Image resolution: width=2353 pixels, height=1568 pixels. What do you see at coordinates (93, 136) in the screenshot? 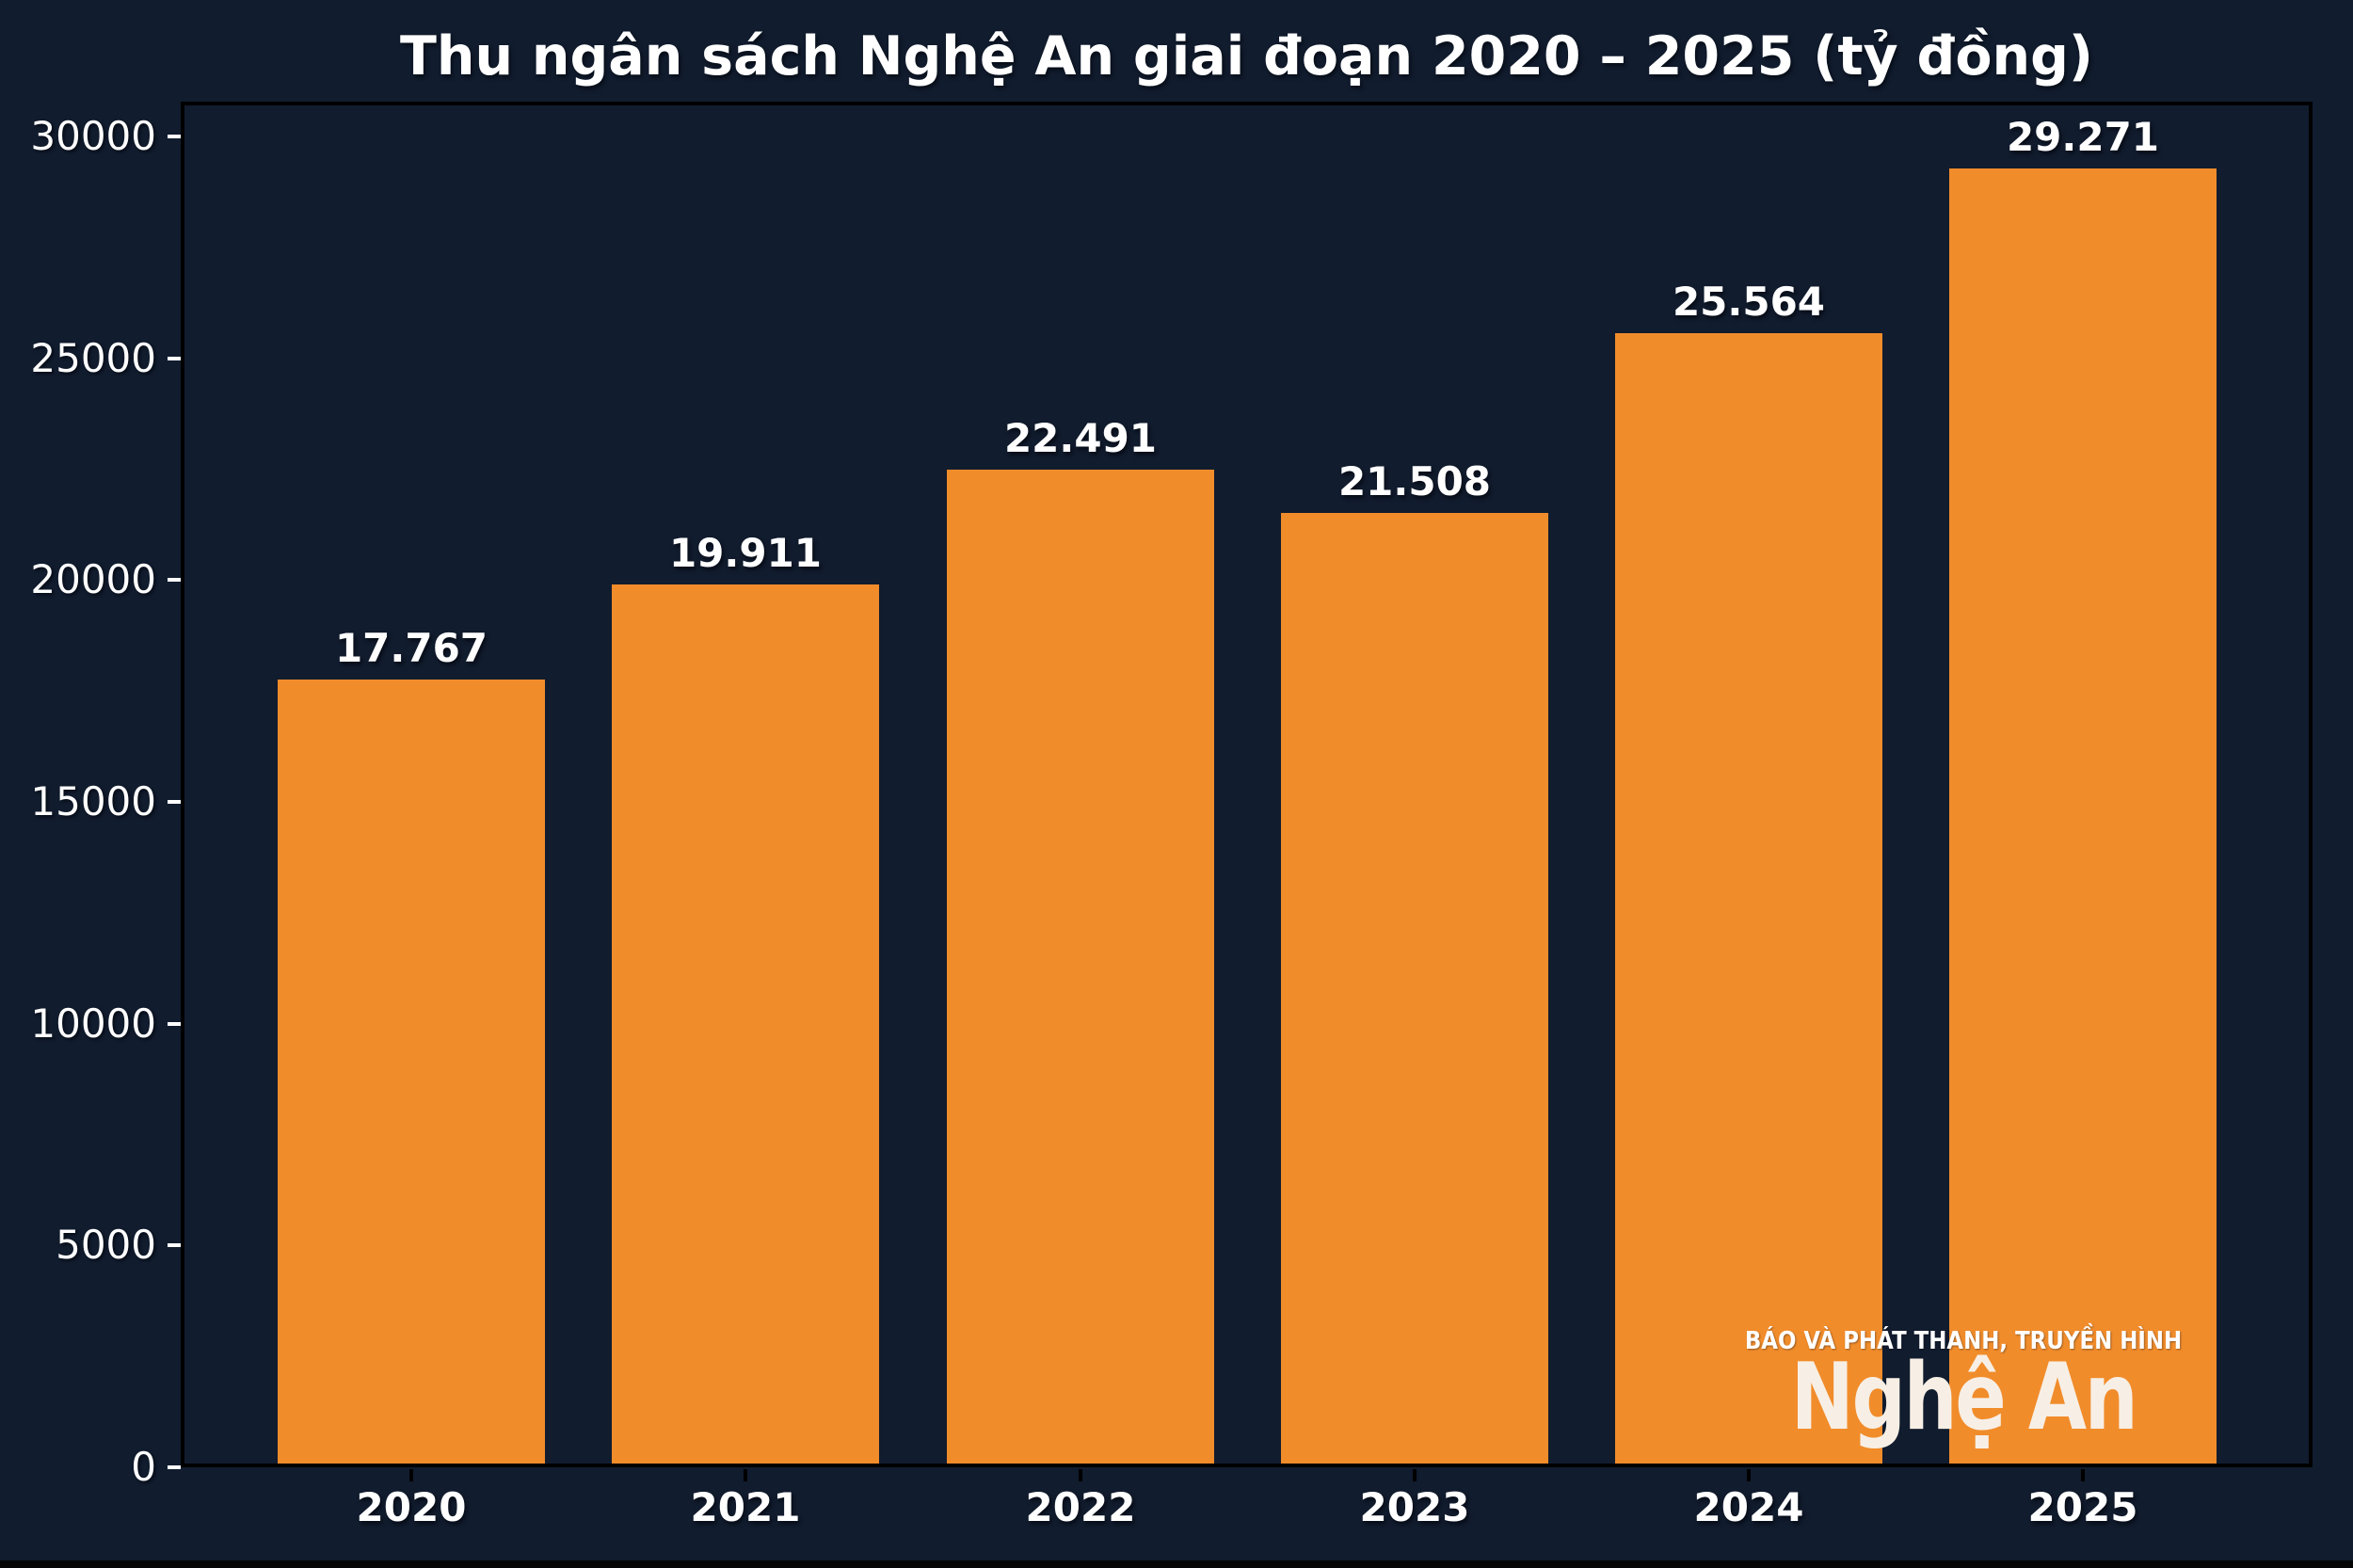
I see `ytick-label-30000: 30000` at bounding box center [93, 136].